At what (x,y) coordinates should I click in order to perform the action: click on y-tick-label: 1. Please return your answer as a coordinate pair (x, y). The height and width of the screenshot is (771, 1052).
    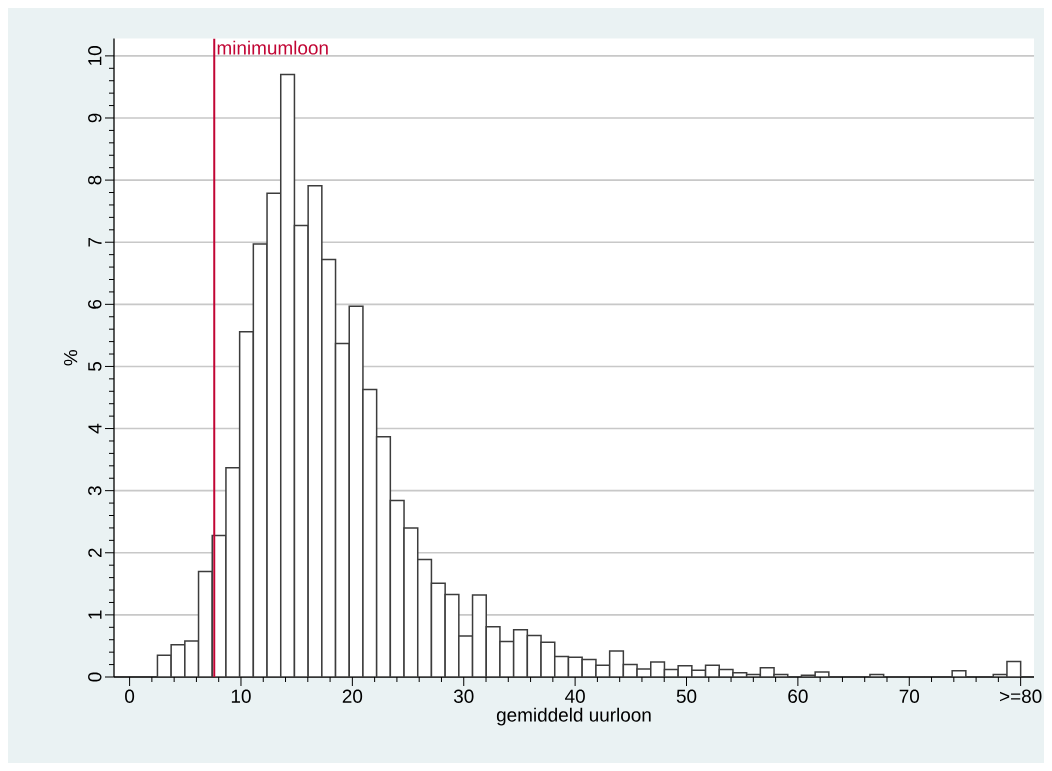
    Looking at the image, I should click on (95, 614).